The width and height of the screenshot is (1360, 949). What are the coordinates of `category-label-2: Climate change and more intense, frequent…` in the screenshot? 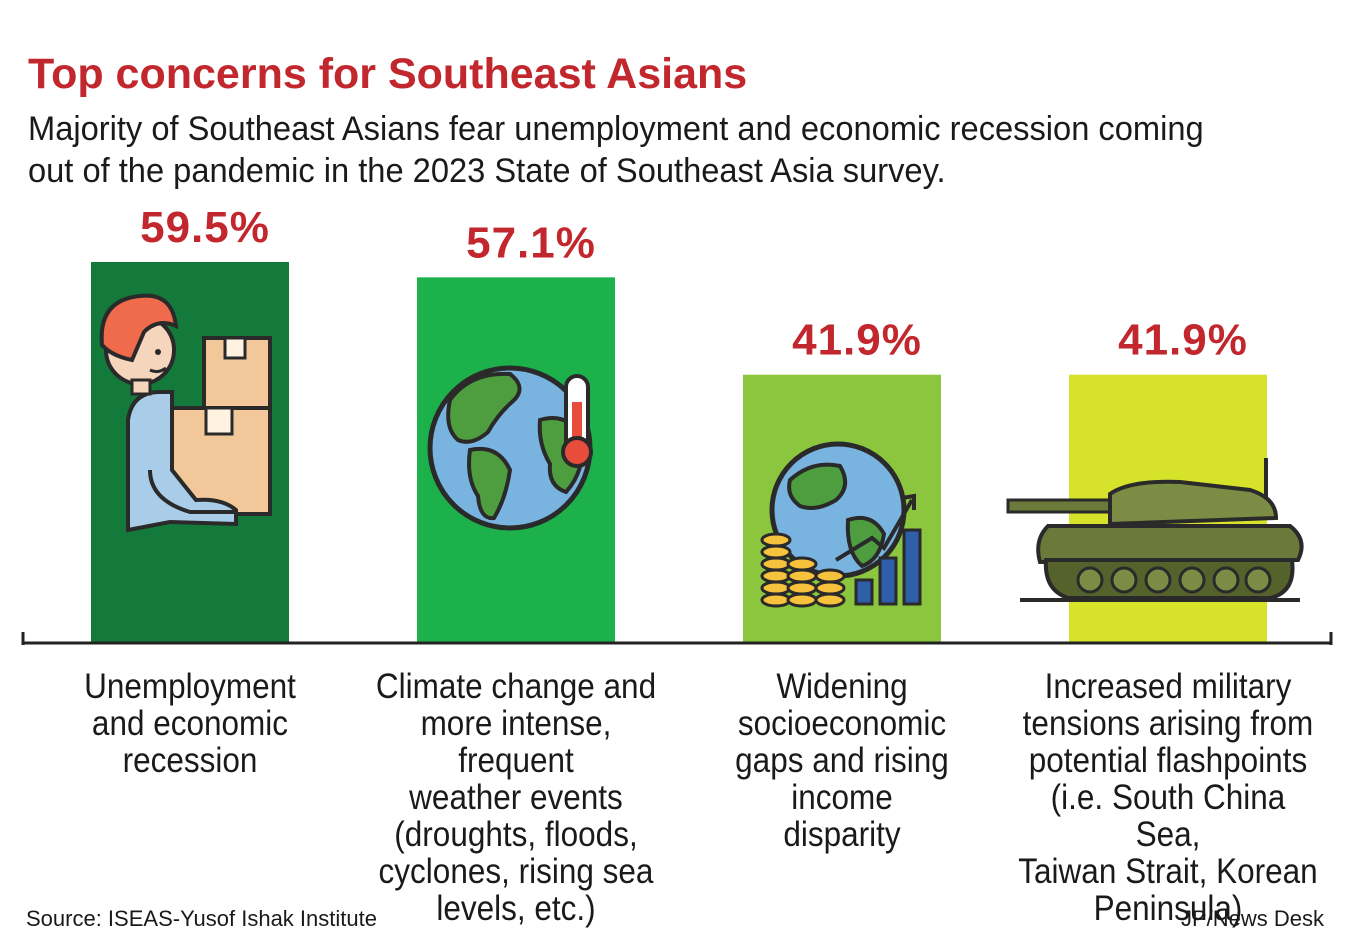 It's located at (516, 797).